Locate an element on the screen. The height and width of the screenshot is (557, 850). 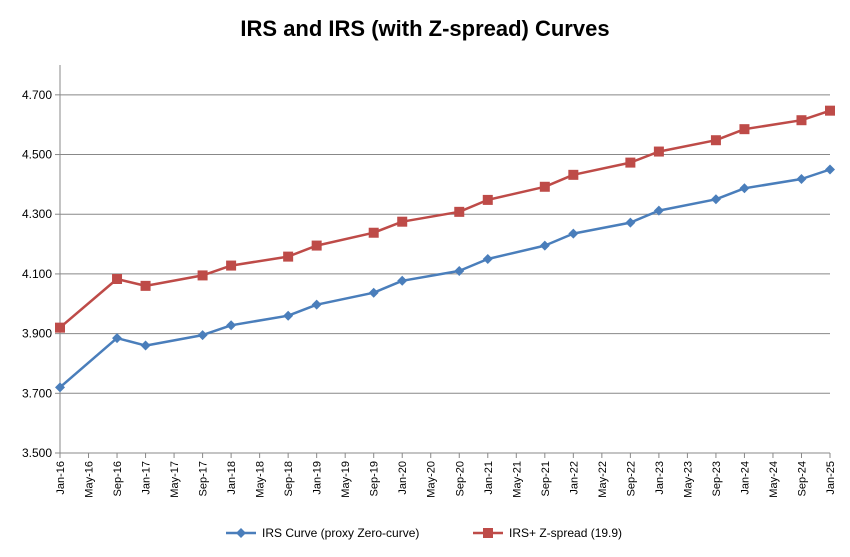
y-axis-ticks: 3.500 3.700 3.900 4.100 4.300 4.500 4.700 is located at coordinates (37, 274).